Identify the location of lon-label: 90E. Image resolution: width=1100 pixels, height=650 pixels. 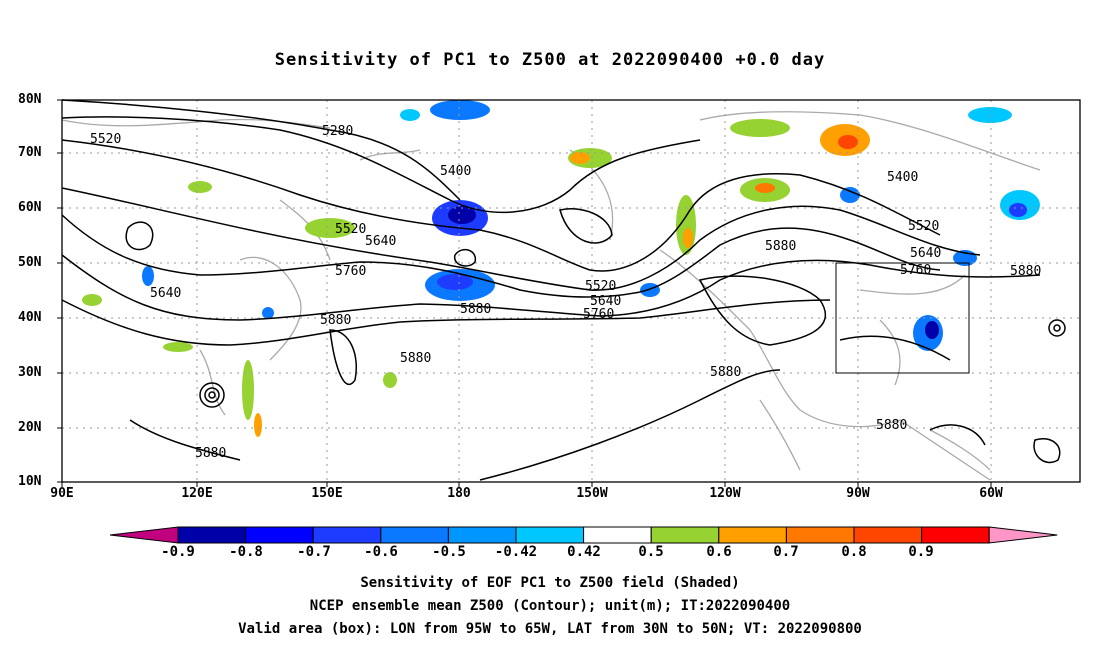
(62, 493).